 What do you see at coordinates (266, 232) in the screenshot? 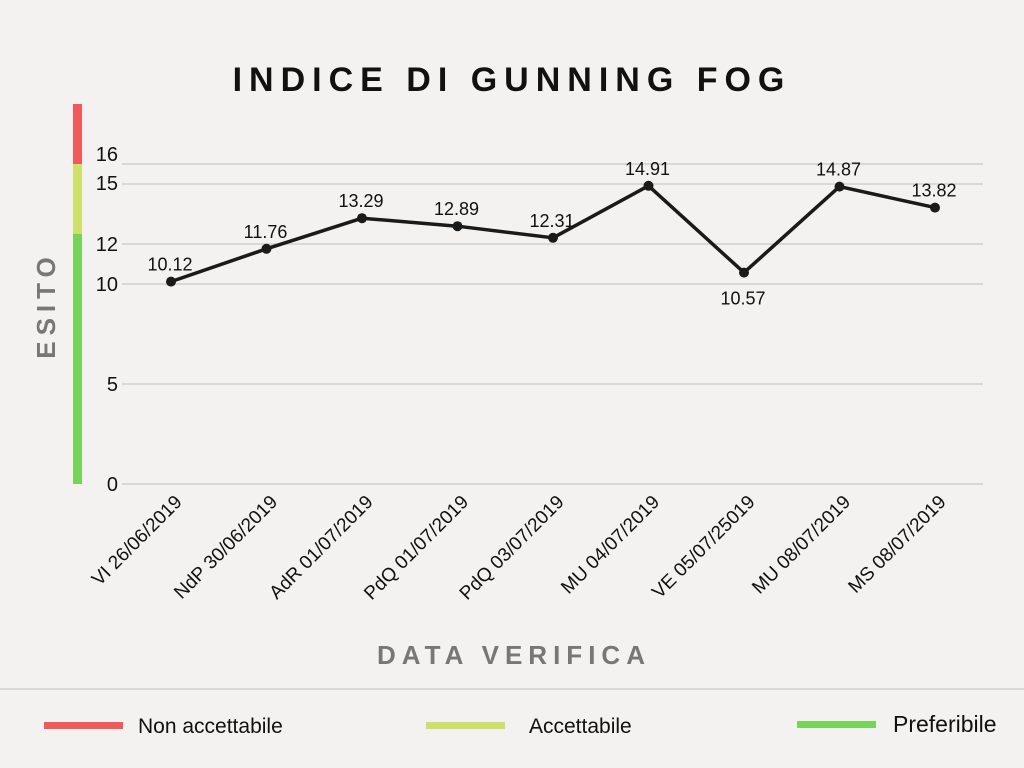
I see `data-label: 11.76` at bounding box center [266, 232].